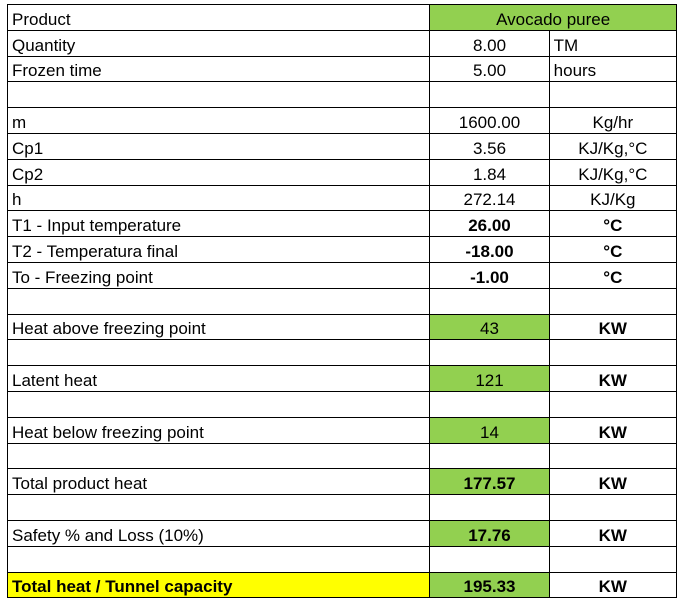  What do you see at coordinates (489, 198) in the screenshot?
I see `row-value-cell: 272.14` at bounding box center [489, 198].